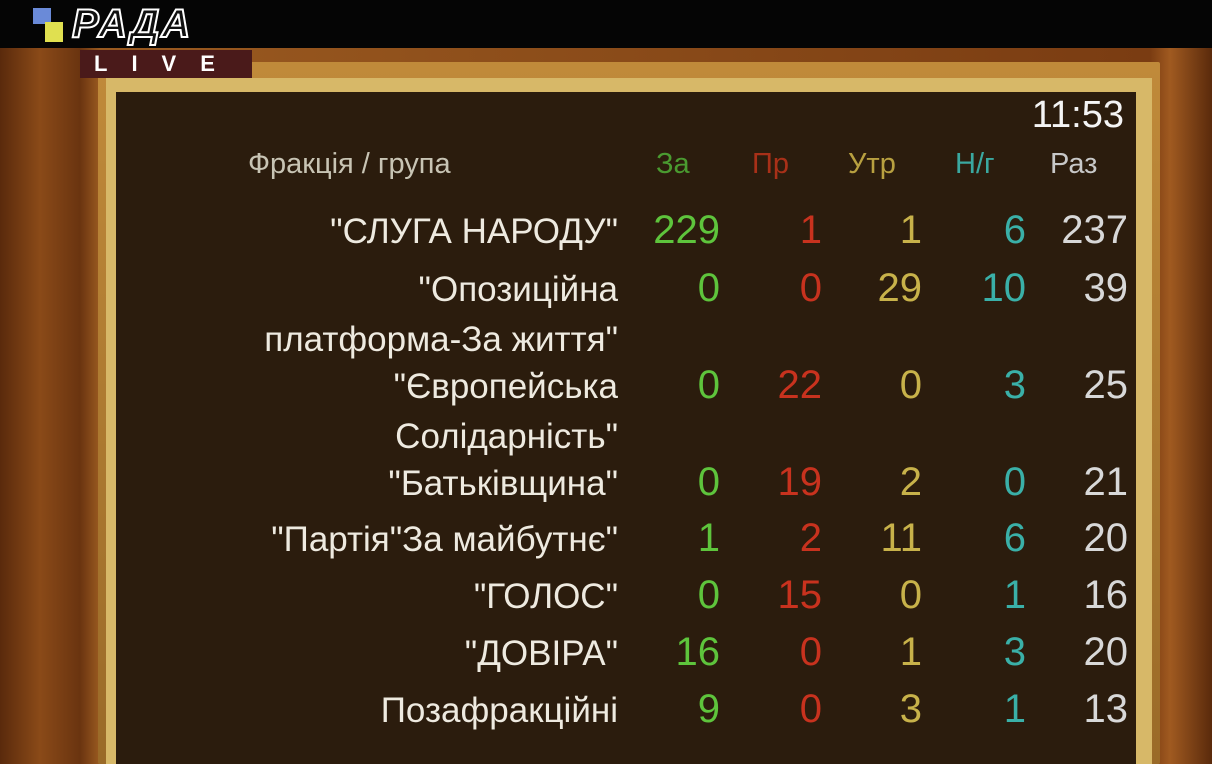 The width and height of the screenshot is (1212, 764). What do you see at coordinates (872, 164) in the screenshot?
I see `header-utr: Утр` at bounding box center [872, 164].